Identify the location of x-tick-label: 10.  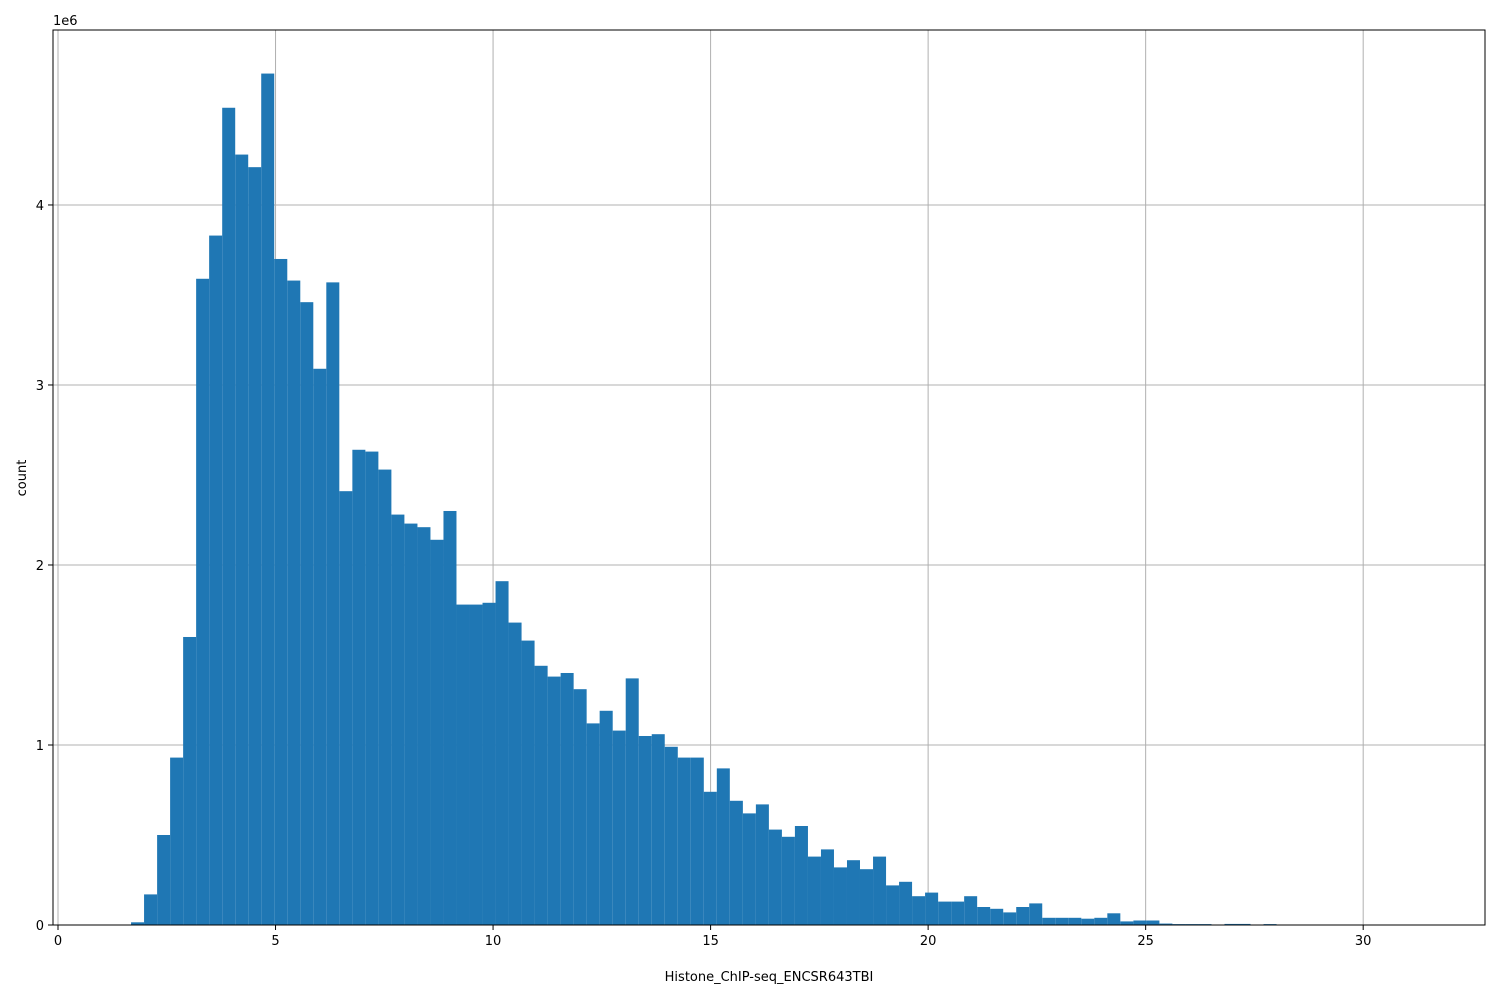
(493, 941).